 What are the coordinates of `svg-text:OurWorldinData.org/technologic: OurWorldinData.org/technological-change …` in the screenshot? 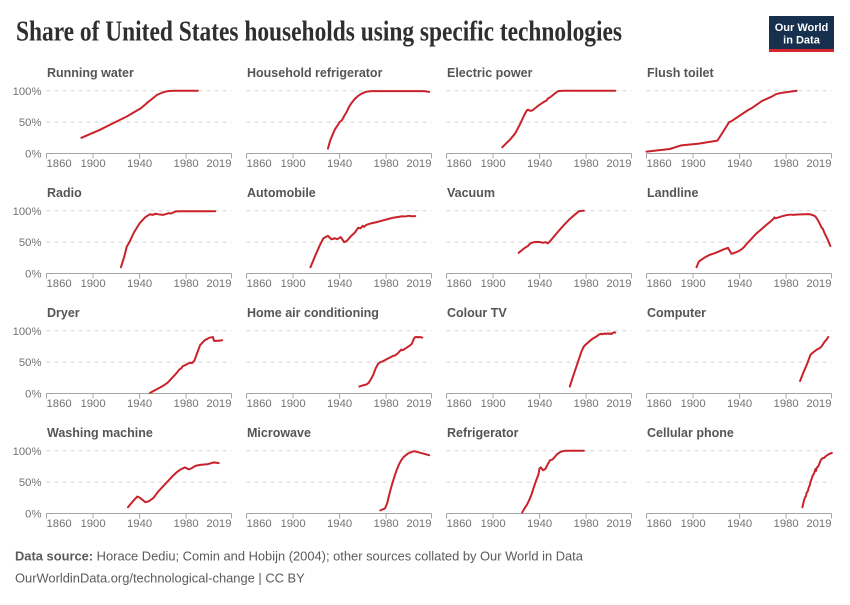 It's located at (160, 578).